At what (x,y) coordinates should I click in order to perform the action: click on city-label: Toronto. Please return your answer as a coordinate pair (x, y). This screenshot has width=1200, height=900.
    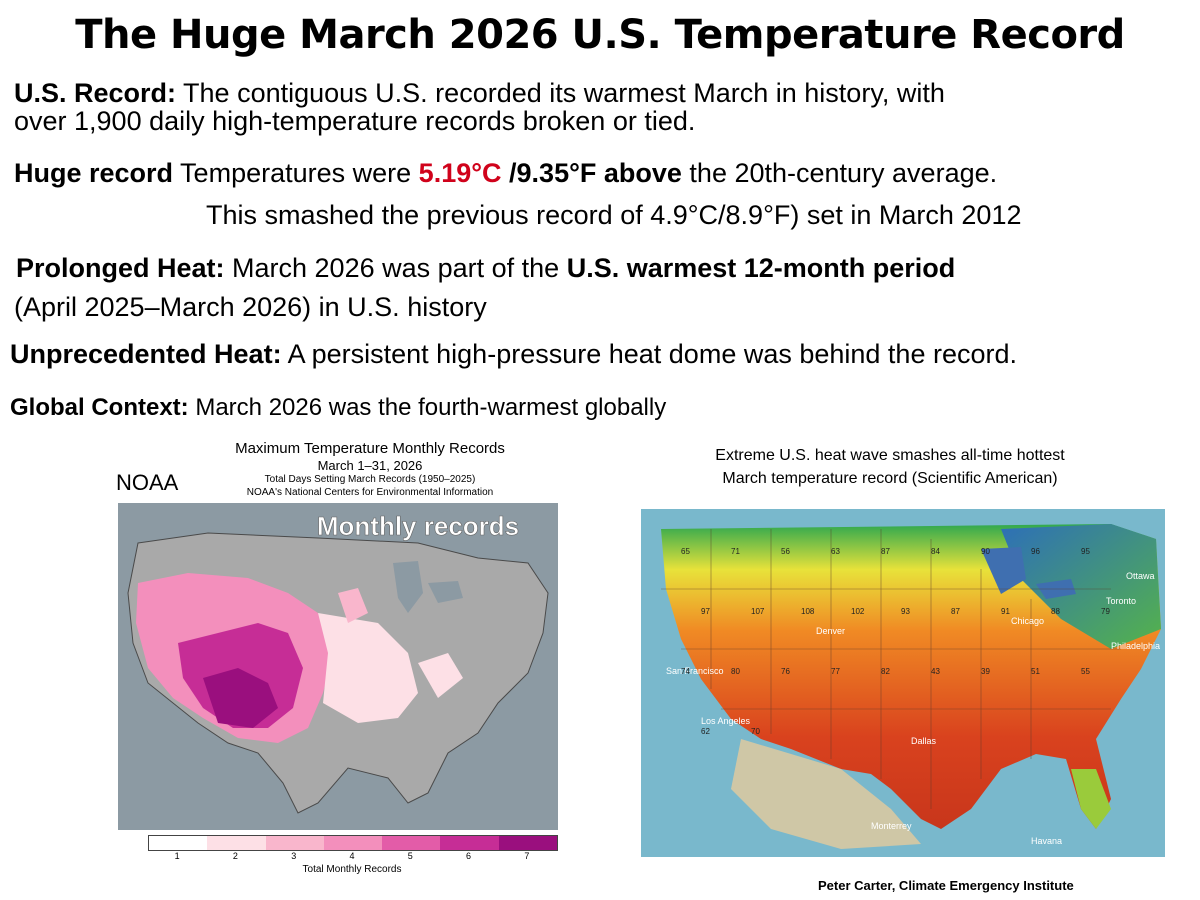
    Looking at the image, I should click on (1121, 601).